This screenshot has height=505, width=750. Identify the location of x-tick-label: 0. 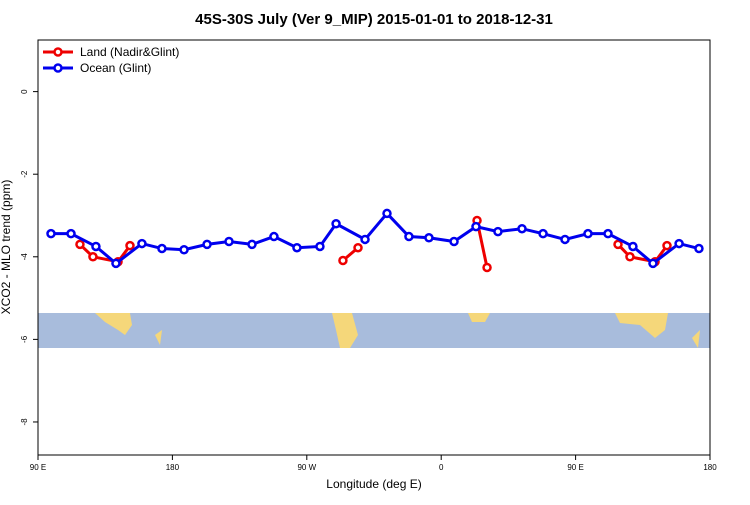
(441, 467).